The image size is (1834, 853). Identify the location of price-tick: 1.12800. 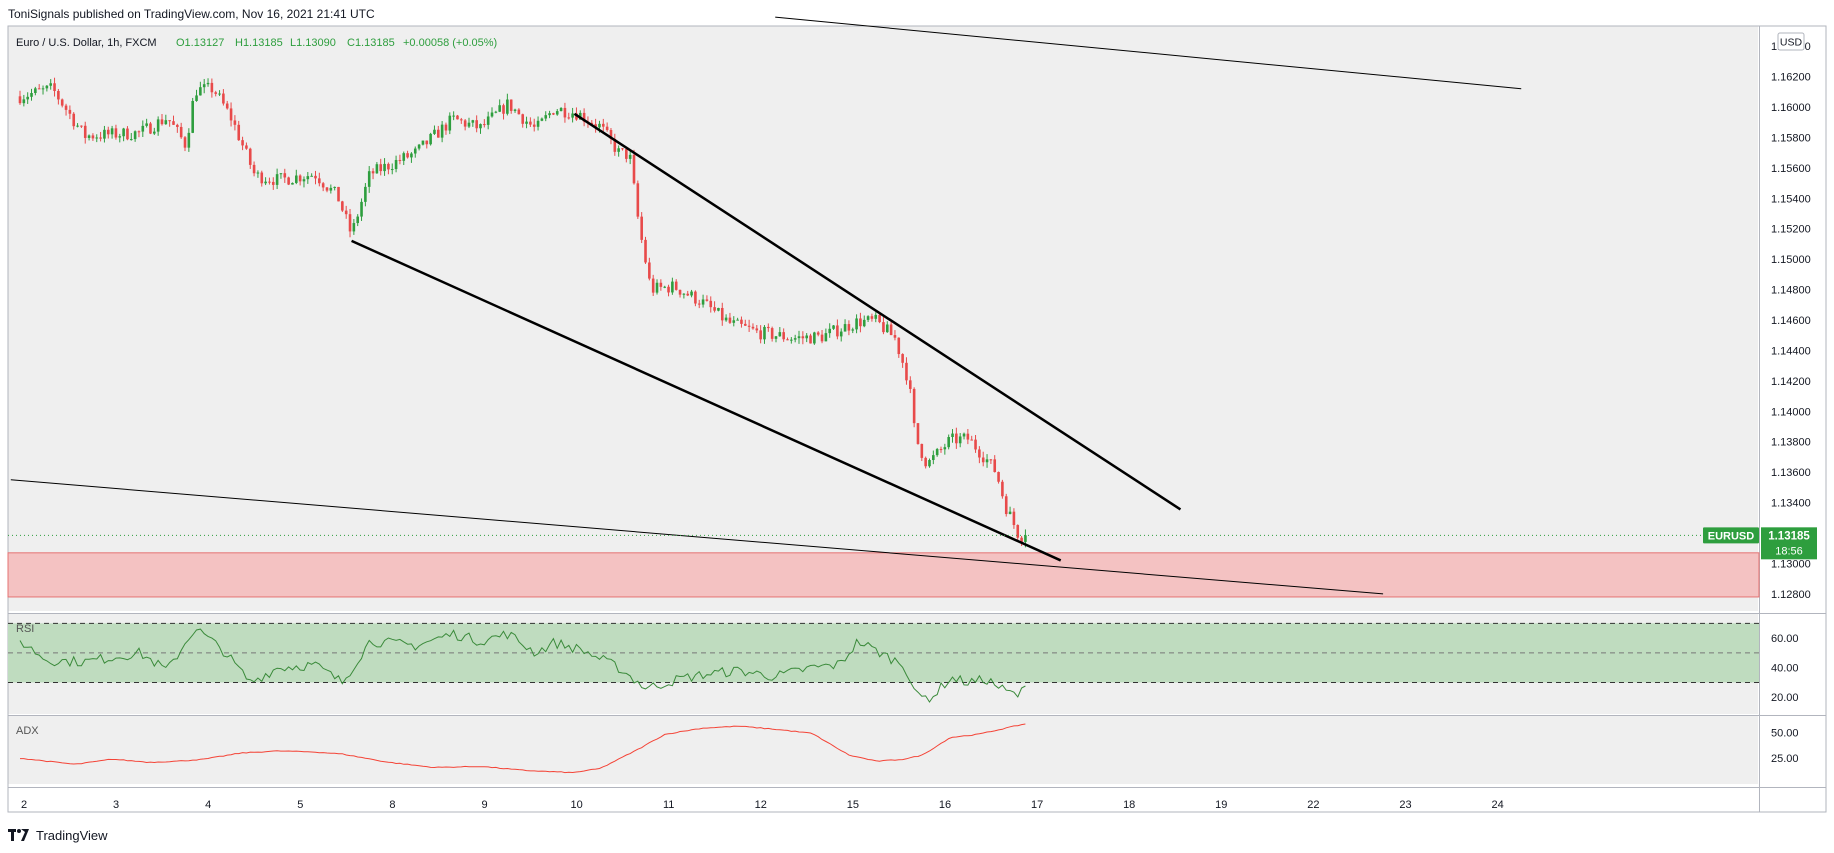
(1791, 595).